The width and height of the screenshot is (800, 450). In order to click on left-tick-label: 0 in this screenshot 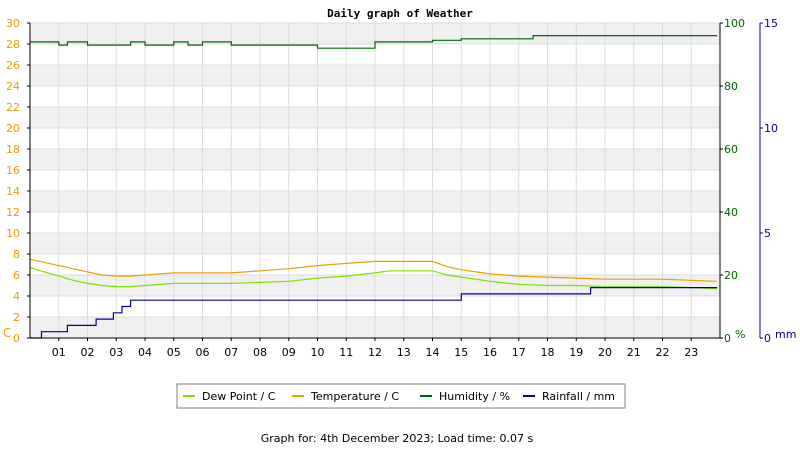, I will do `click(16, 338)`.